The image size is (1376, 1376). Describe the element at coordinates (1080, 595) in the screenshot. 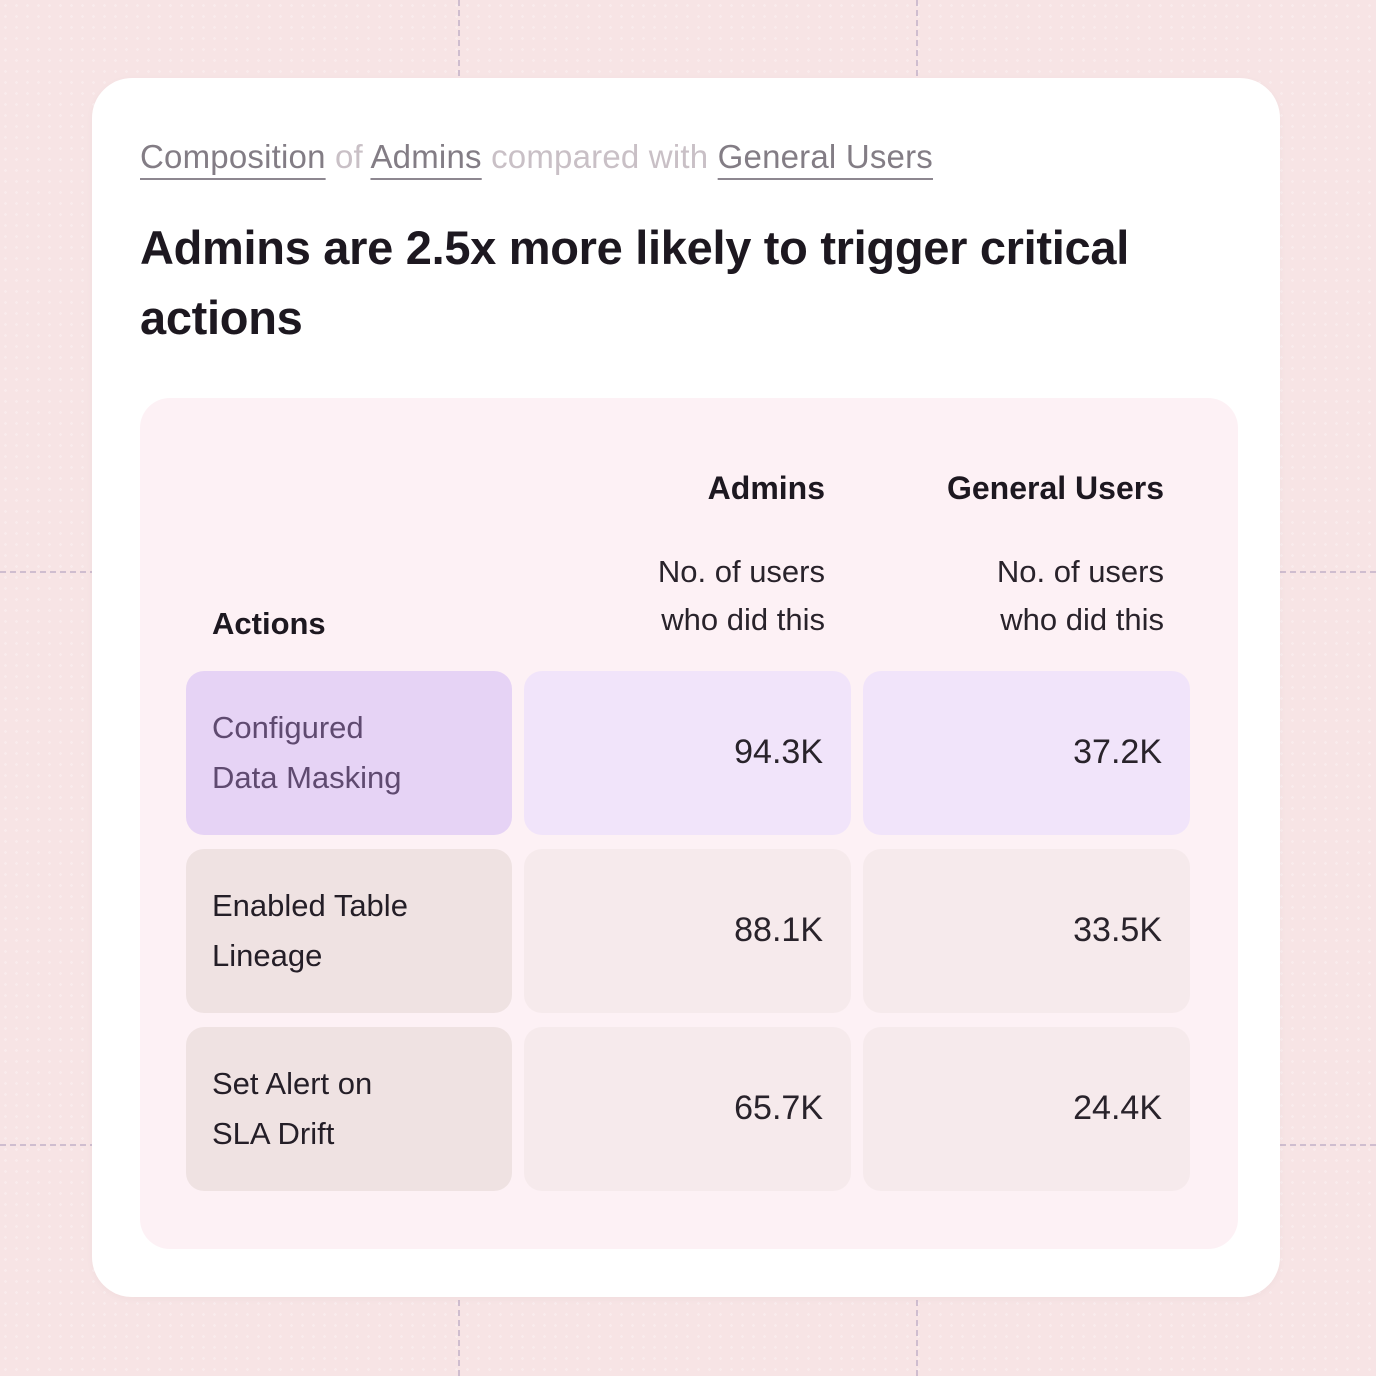

I see `column-subheader-general-users: No. of users who did this` at that location.